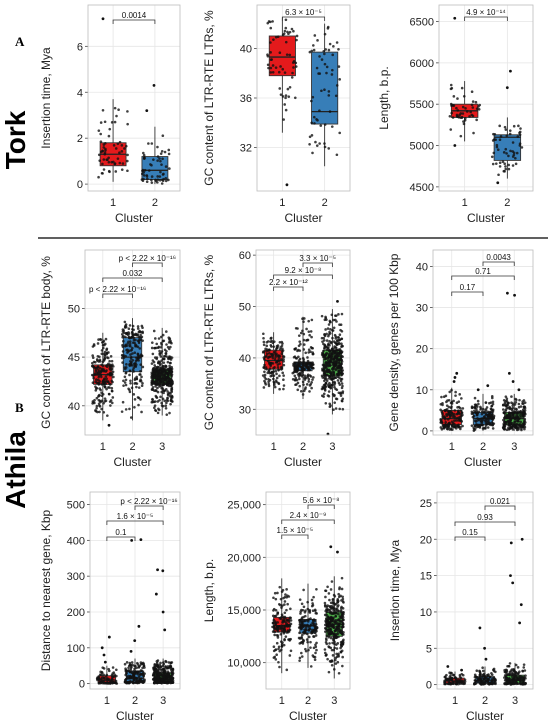  What do you see at coordinates (308, 515) in the screenshot?
I see `p-value-label: 2.4 × 10⁻⁹` at bounding box center [308, 515].